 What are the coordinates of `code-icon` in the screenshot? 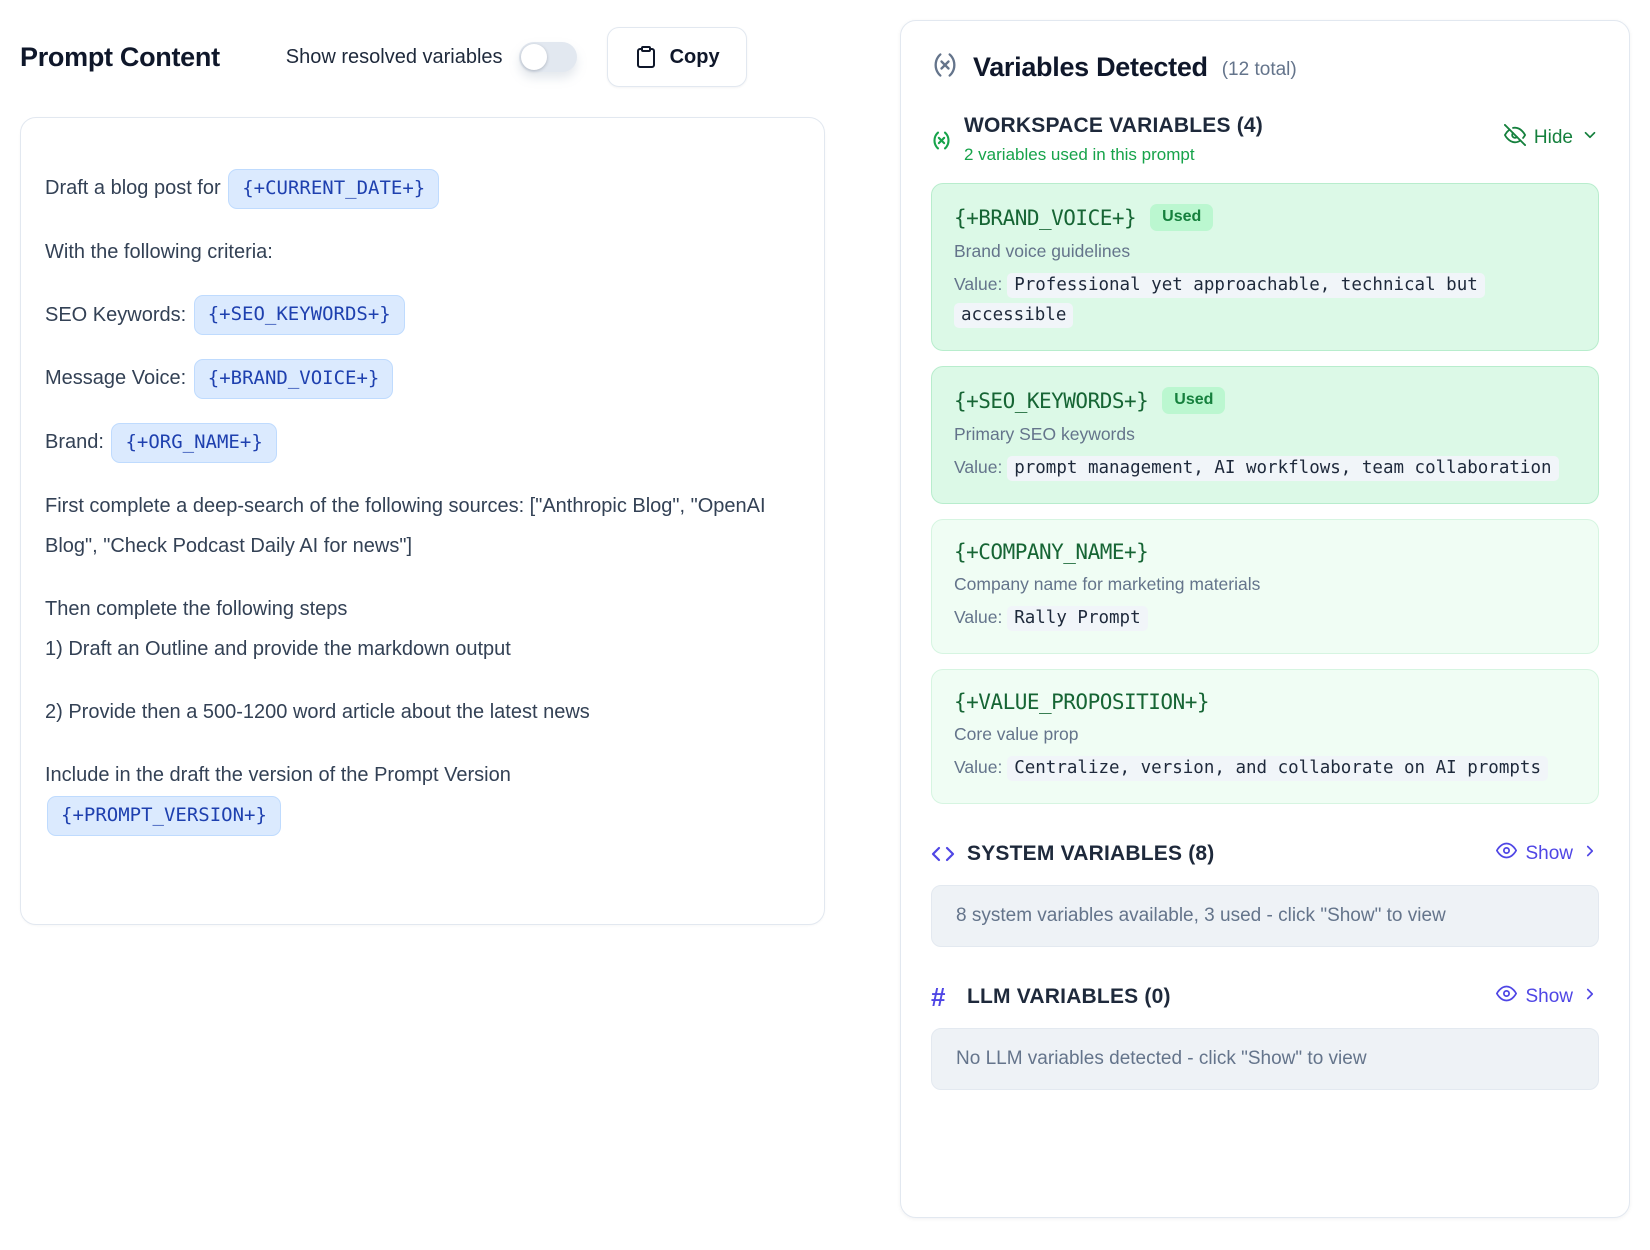 It's located at (946, 854).